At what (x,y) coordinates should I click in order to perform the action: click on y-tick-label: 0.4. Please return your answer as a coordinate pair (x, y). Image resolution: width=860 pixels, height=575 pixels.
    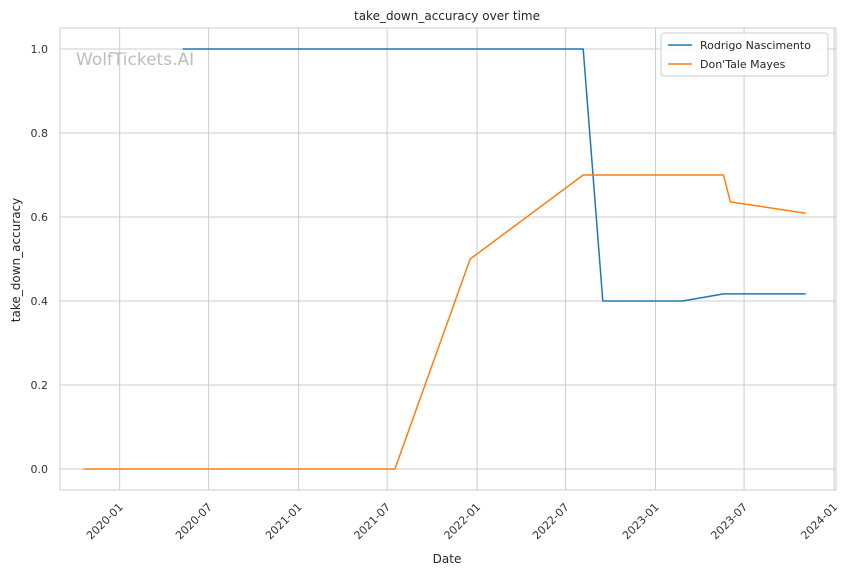
    Looking at the image, I should click on (40, 301).